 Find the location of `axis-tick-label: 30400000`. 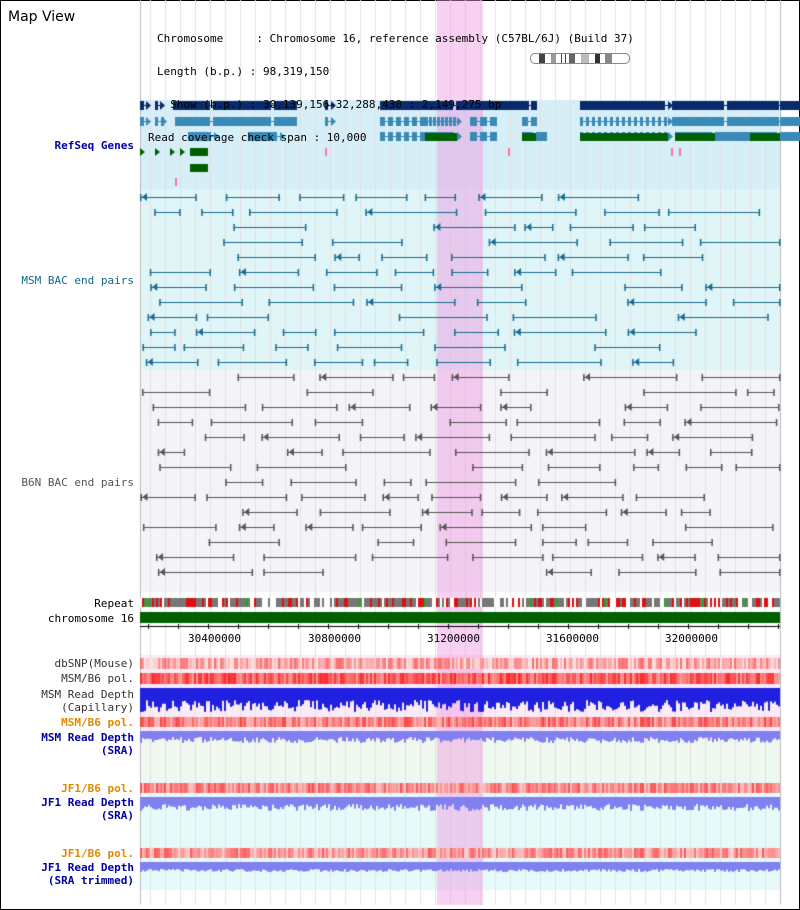

axis-tick-label: 30400000 is located at coordinates (214, 638).